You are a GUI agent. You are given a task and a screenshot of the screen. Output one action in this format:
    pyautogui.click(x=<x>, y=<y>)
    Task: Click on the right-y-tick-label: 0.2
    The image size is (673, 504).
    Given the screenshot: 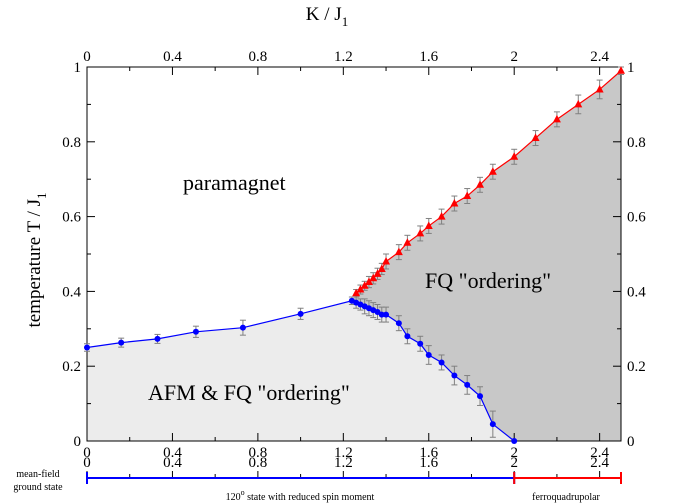 What is the action you would take?
    pyautogui.click(x=636, y=367)
    